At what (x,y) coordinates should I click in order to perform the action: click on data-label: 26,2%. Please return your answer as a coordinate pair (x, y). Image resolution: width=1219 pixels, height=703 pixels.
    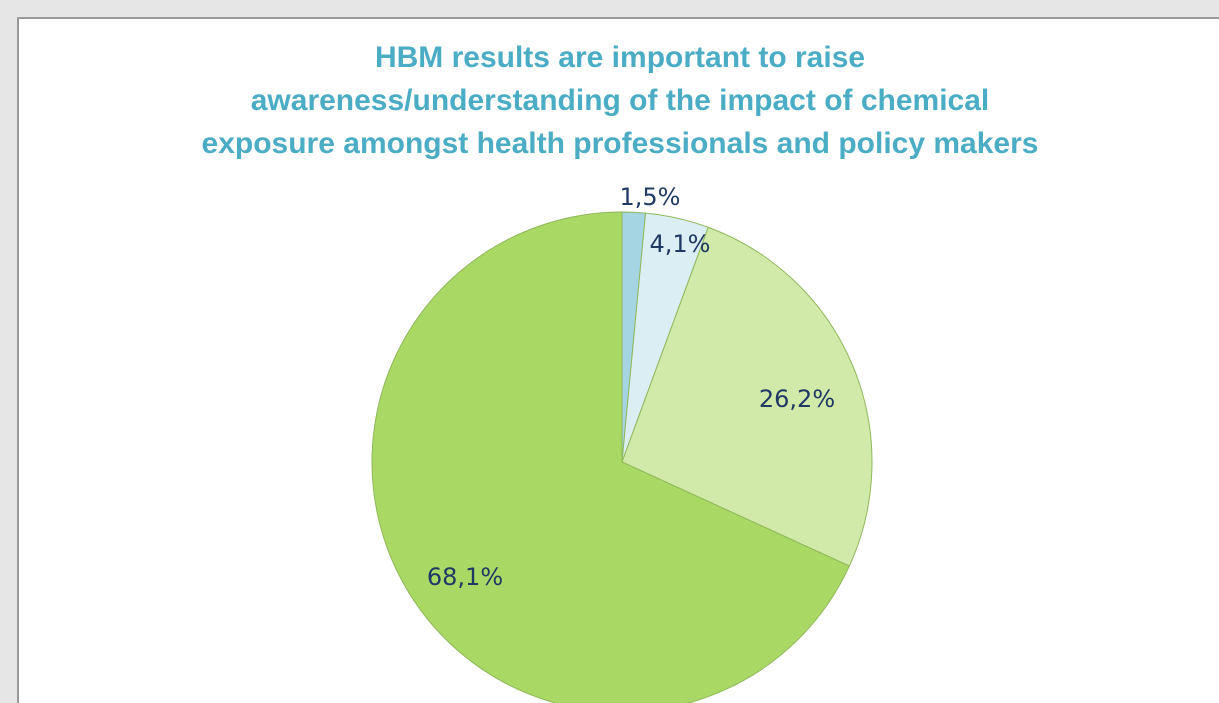
    Looking at the image, I should click on (797, 399).